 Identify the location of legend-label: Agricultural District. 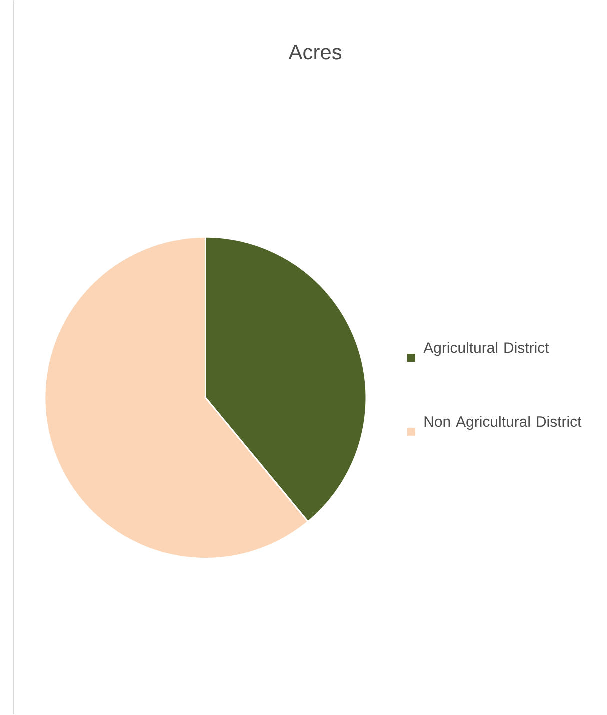
(487, 349).